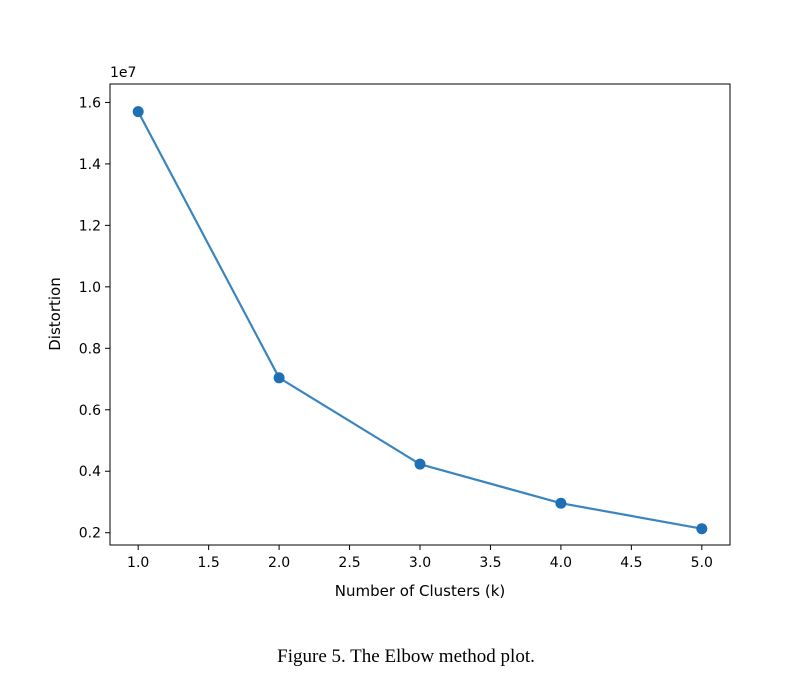  I want to click on y-offset-label: 1e7, so click(123, 73).